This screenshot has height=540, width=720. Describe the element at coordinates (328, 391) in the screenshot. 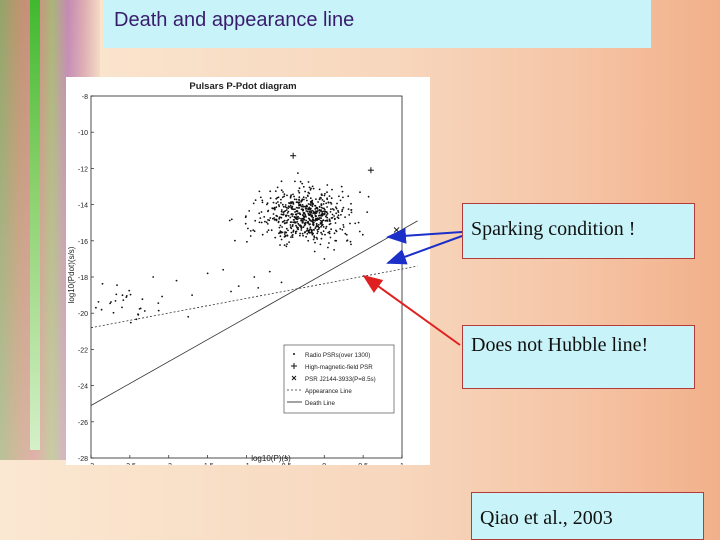

I see `legend-label: Appearance Line` at that location.